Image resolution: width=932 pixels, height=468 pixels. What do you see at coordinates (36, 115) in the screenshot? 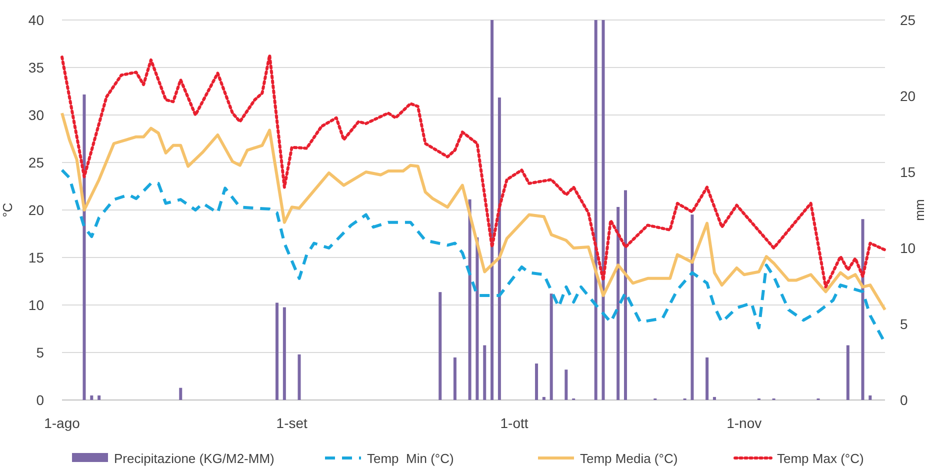
I see `y-tick-label: 30` at bounding box center [36, 115].